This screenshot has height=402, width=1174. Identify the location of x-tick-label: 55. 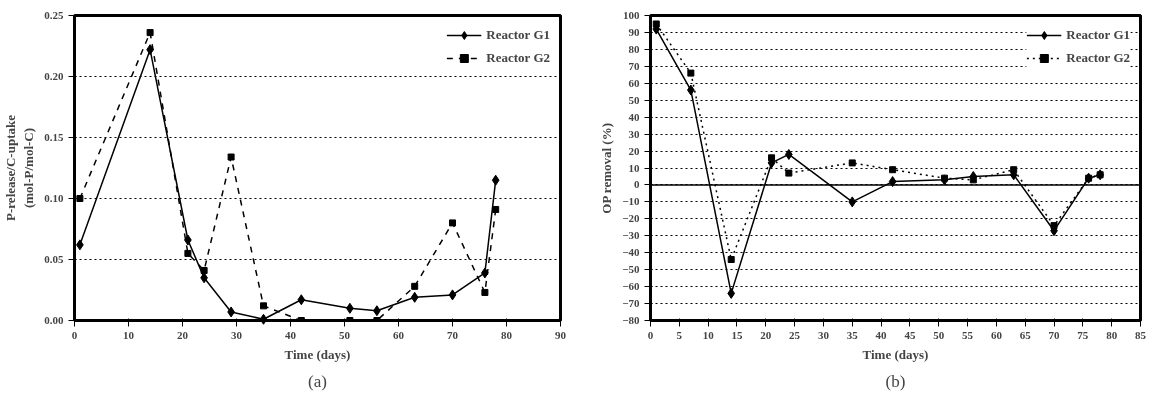
(968, 334).